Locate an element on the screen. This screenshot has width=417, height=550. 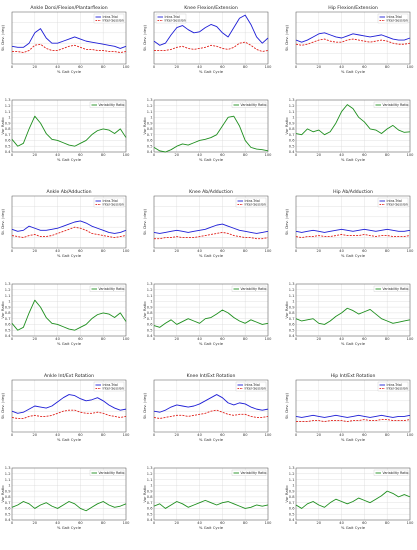
subplot-title: Hip Flexion/Extension is located at coordinates (353, 8).